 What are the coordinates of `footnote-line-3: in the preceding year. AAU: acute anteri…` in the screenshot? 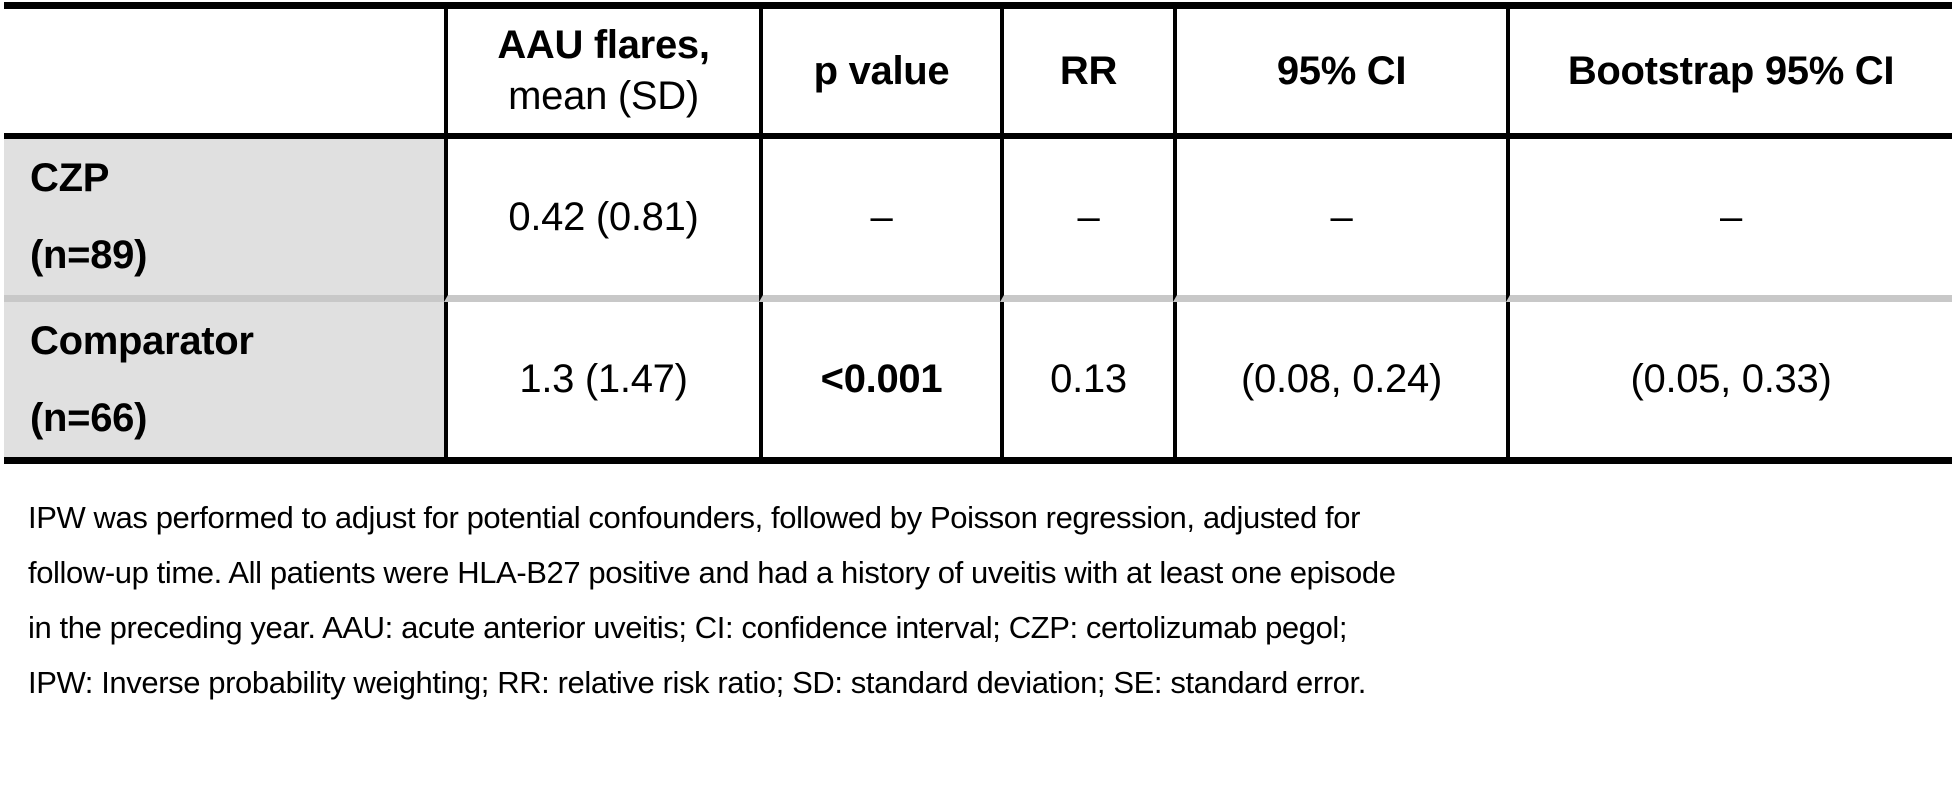 It's located at (688, 627).